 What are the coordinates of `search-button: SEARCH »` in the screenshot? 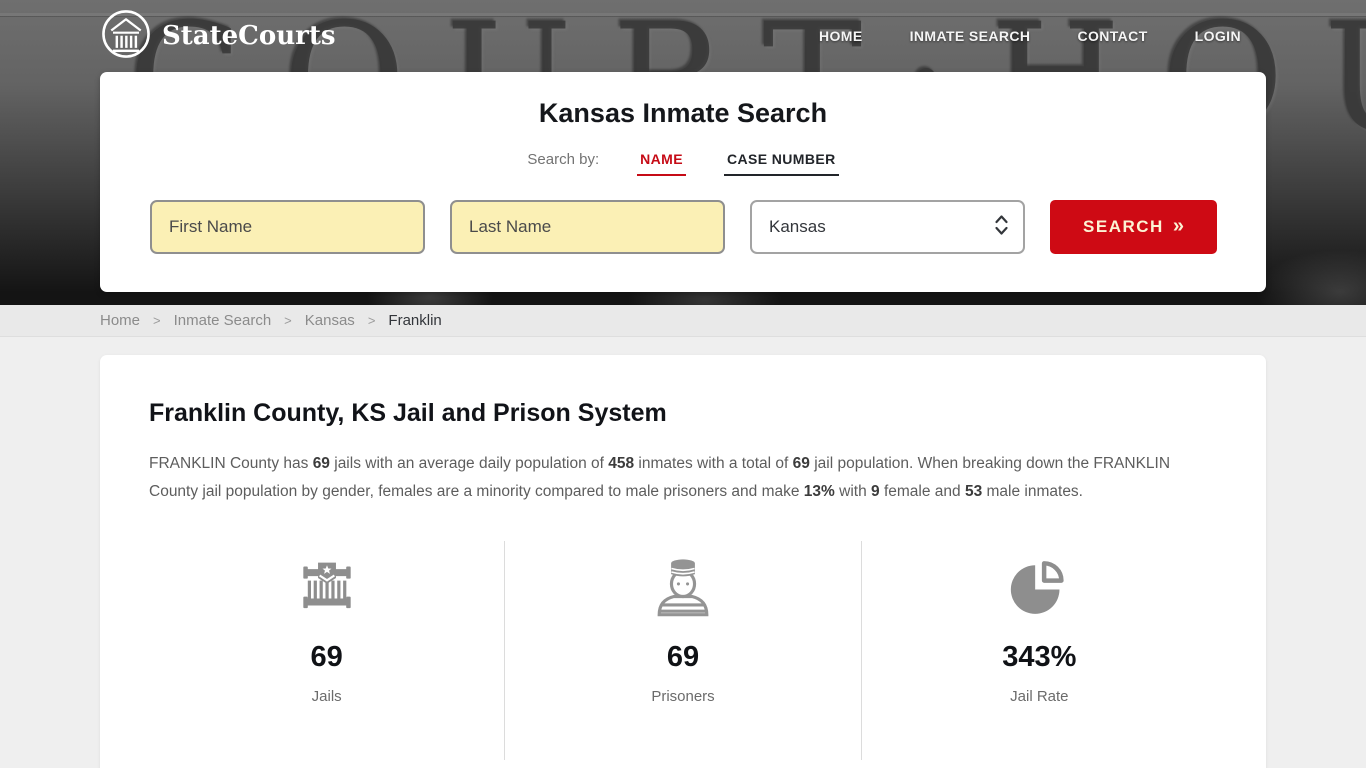 It's located at (1133, 227).